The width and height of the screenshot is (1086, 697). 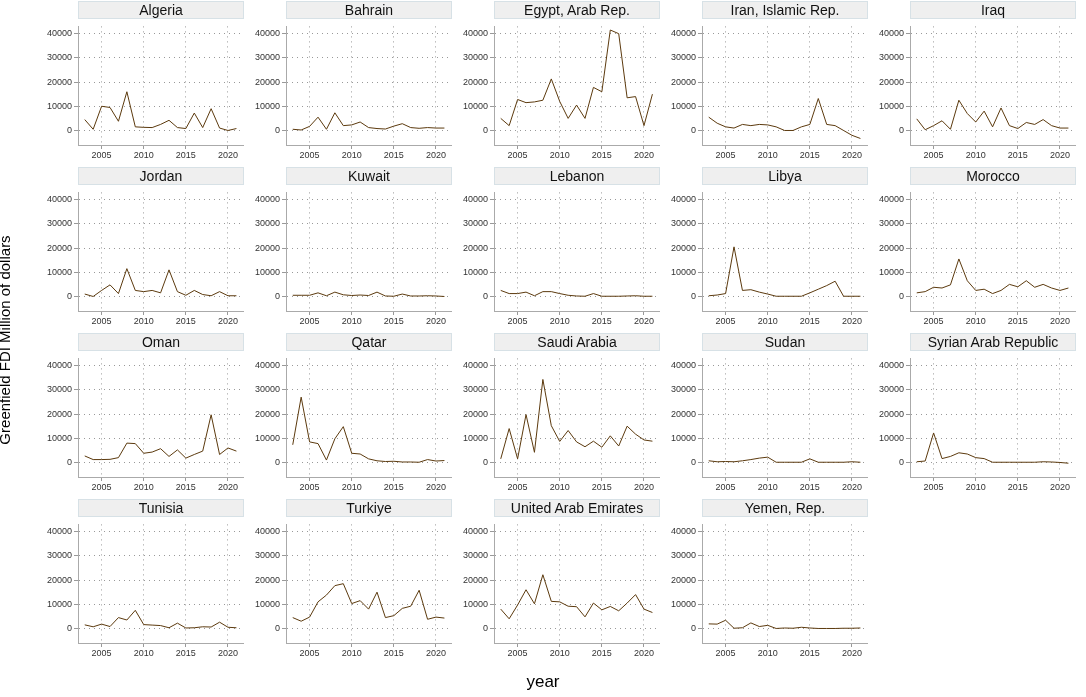 What do you see at coordinates (993, 342) in the screenshot?
I see `chart-title: Syrian Arab Republic` at bounding box center [993, 342].